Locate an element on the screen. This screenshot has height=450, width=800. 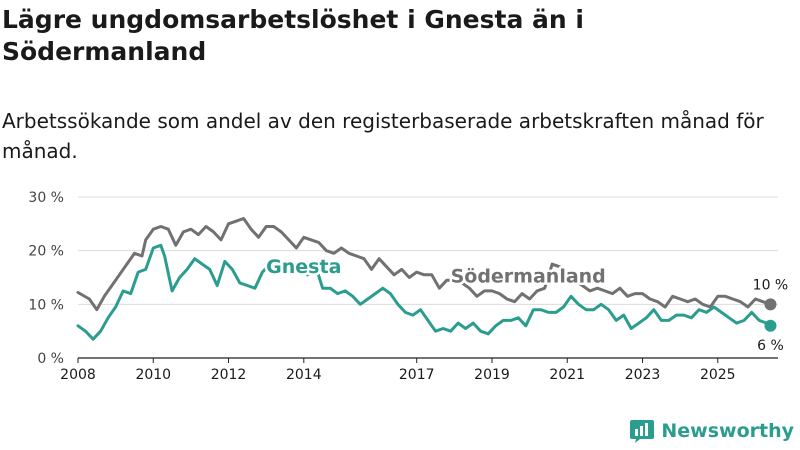
brand-name: Newsworthy is located at coordinates (727, 431).